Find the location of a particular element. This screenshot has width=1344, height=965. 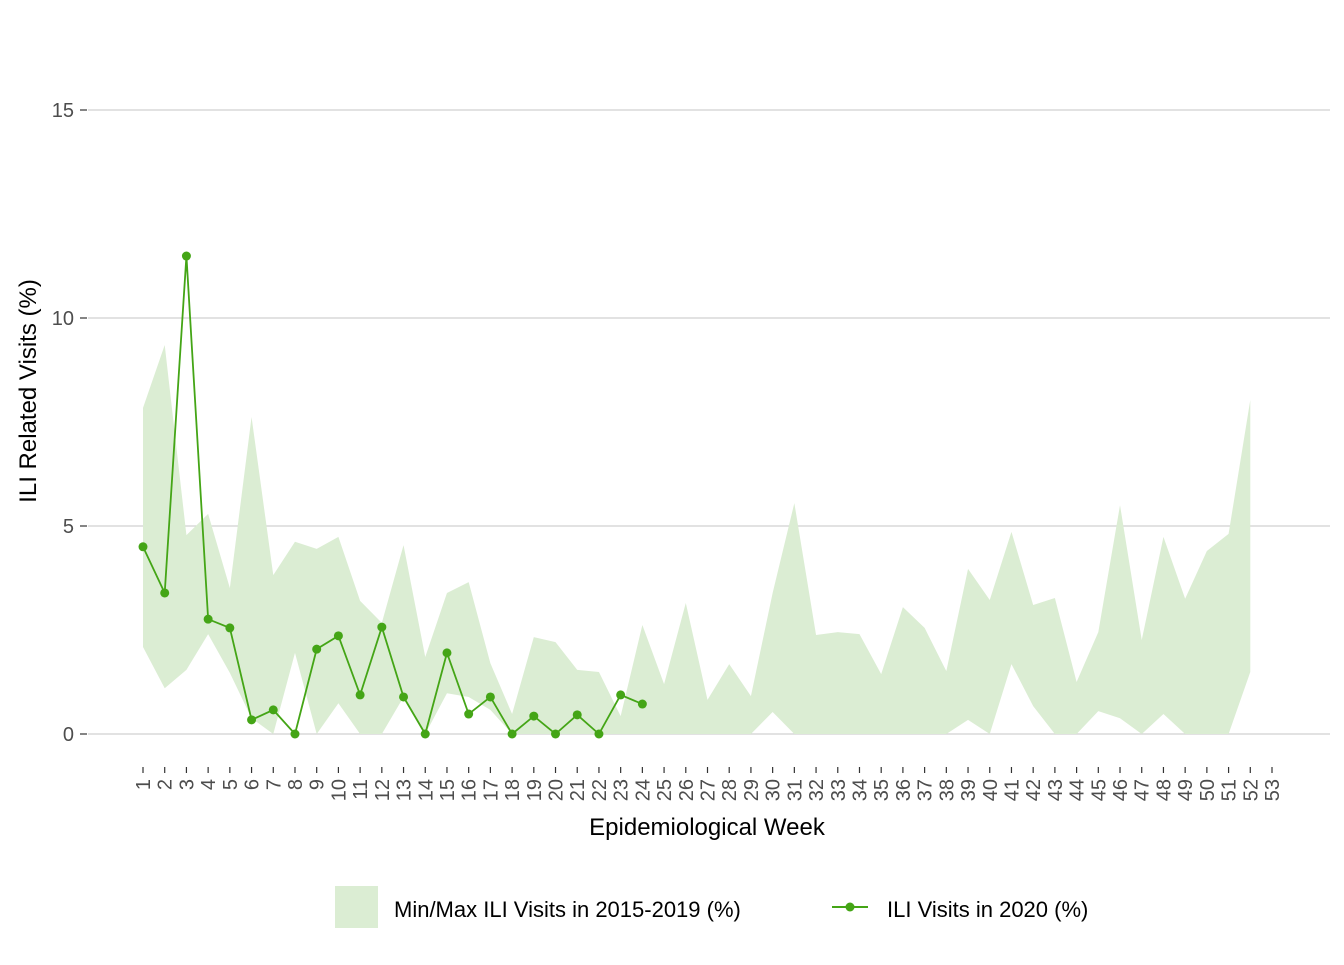

x-tick-label: 10 is located at coordinates (339, 790).